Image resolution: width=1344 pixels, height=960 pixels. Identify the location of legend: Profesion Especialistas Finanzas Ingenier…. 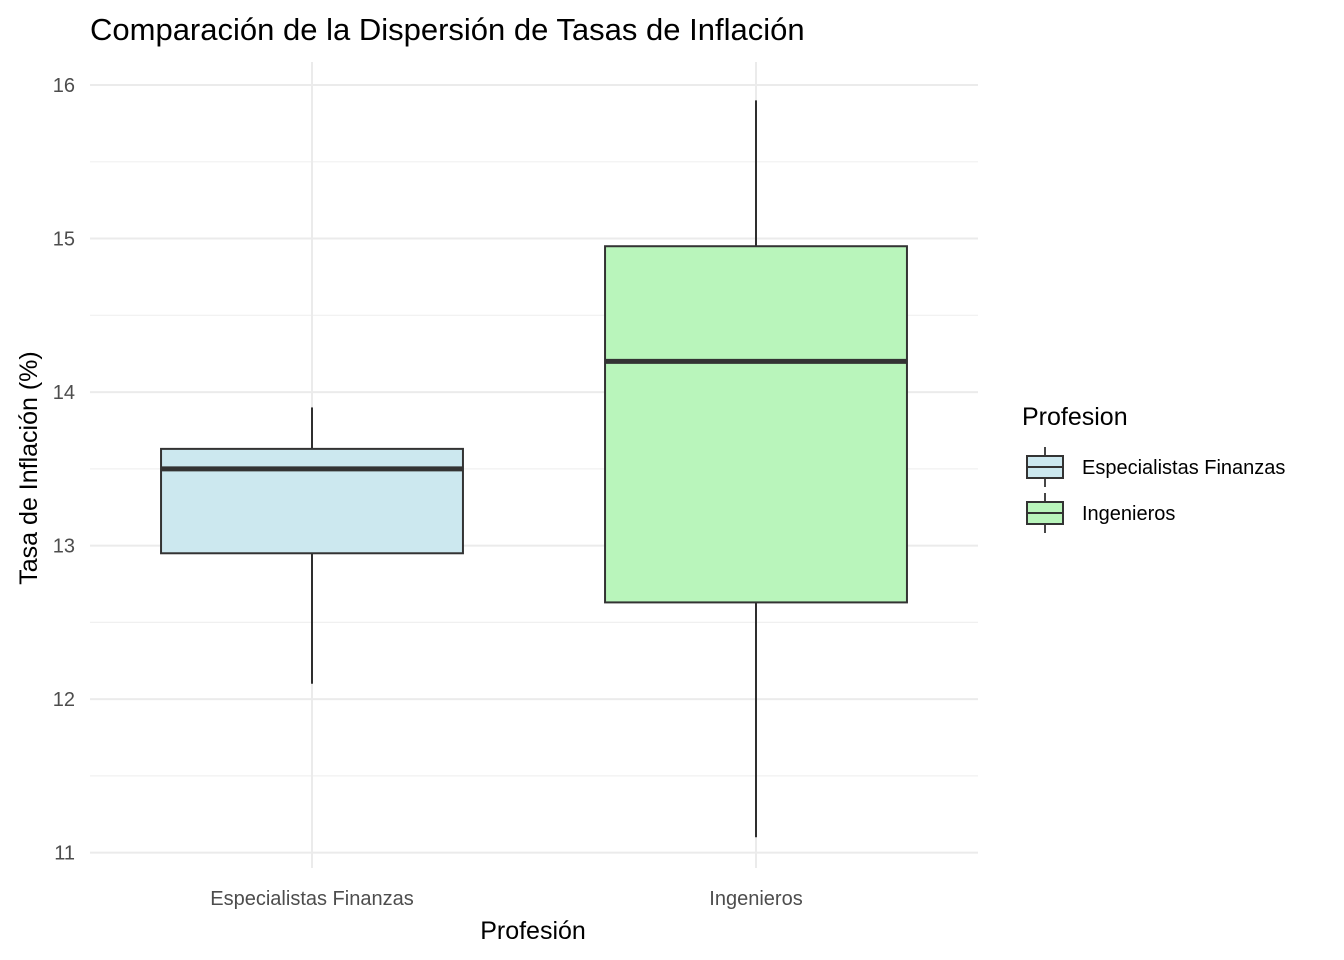
(1153, 468).